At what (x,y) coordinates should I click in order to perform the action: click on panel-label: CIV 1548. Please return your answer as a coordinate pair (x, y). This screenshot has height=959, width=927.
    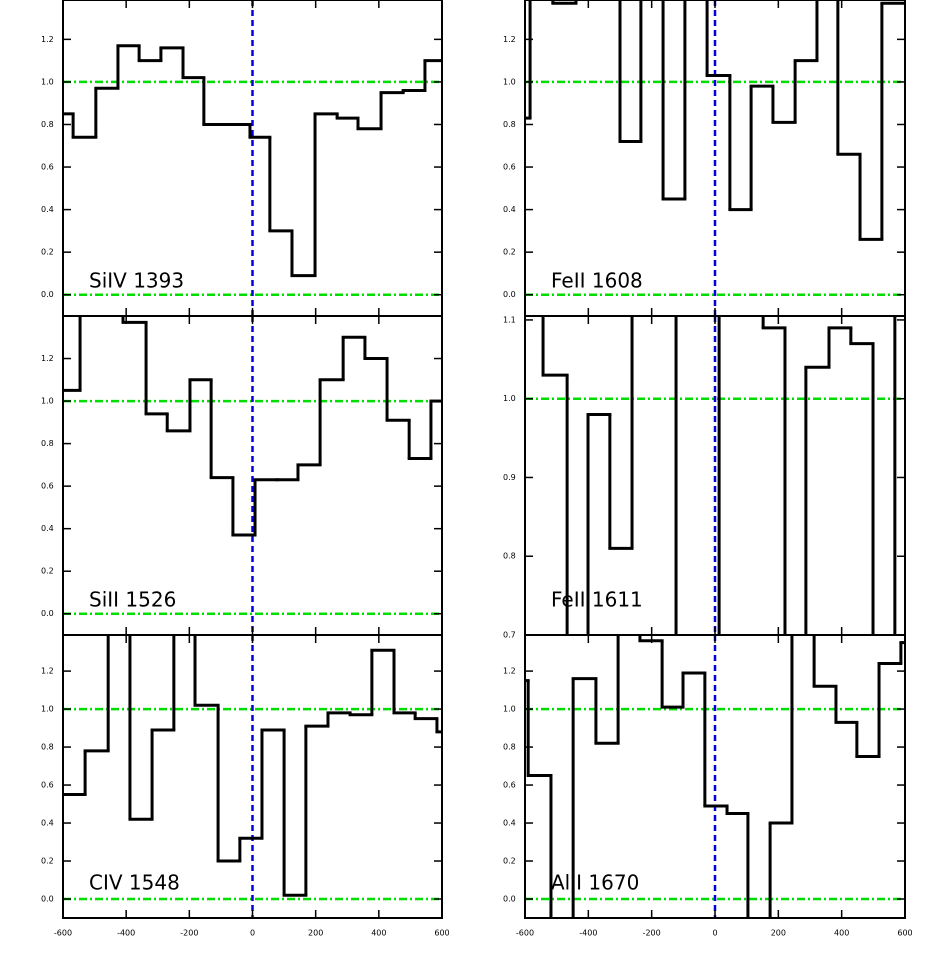
    Looking at the image, I should click on (134, 883).